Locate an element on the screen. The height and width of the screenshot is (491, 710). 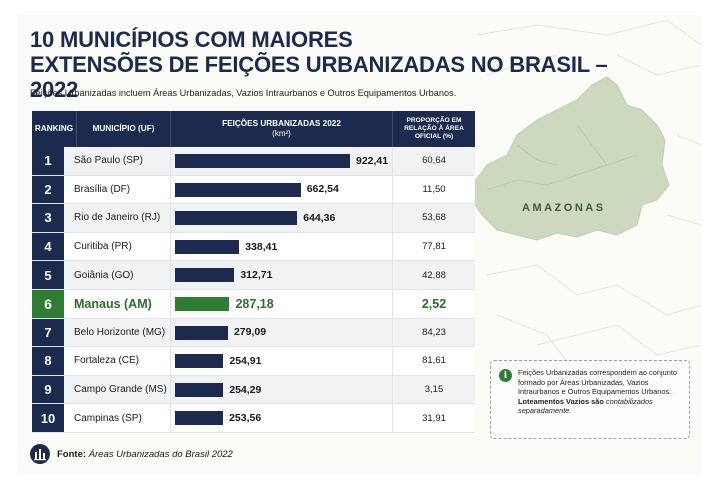
bar-value-label: 287,18 is located at coordinates (254, 303).